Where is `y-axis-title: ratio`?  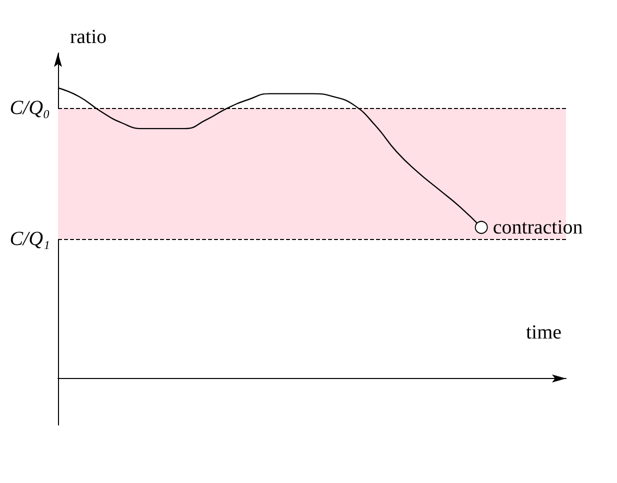 y-axis-title: ratio is located at coordinates (88, 37).